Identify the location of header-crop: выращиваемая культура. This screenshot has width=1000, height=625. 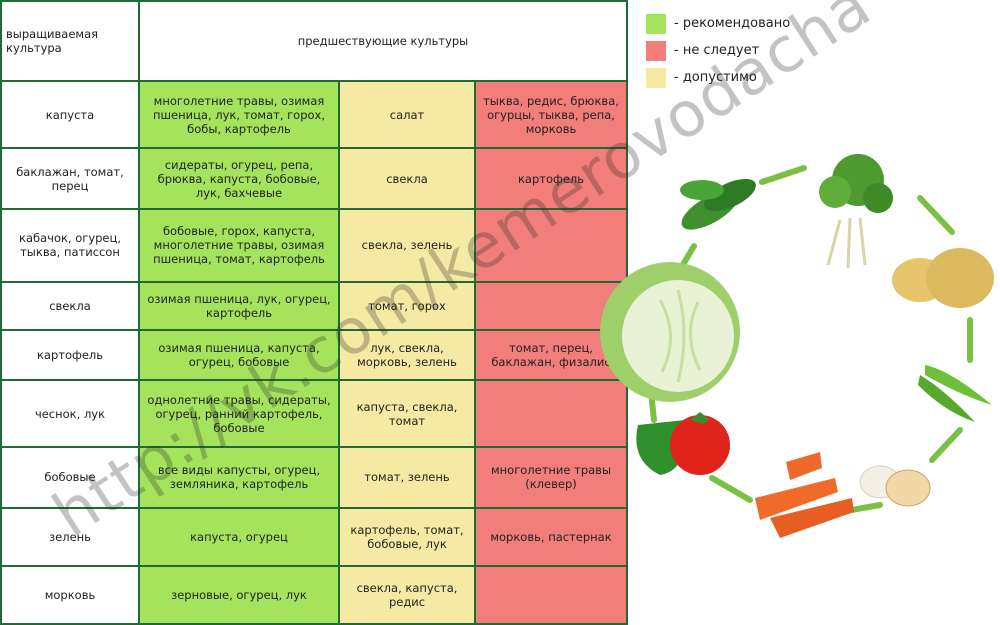
(70, 41).